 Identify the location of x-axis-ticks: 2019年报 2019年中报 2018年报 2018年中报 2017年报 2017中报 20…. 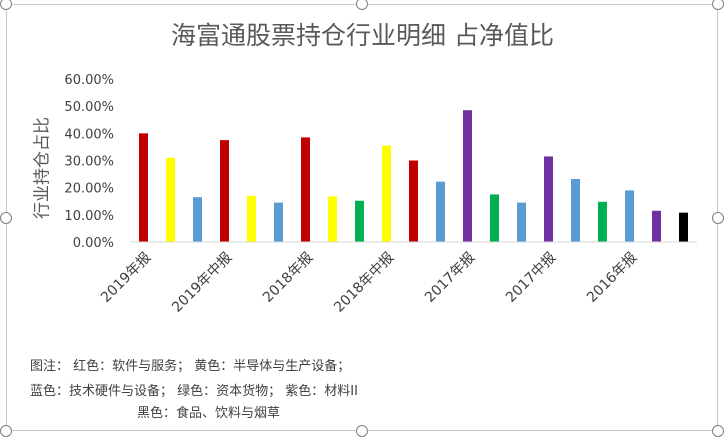
(369, 283).